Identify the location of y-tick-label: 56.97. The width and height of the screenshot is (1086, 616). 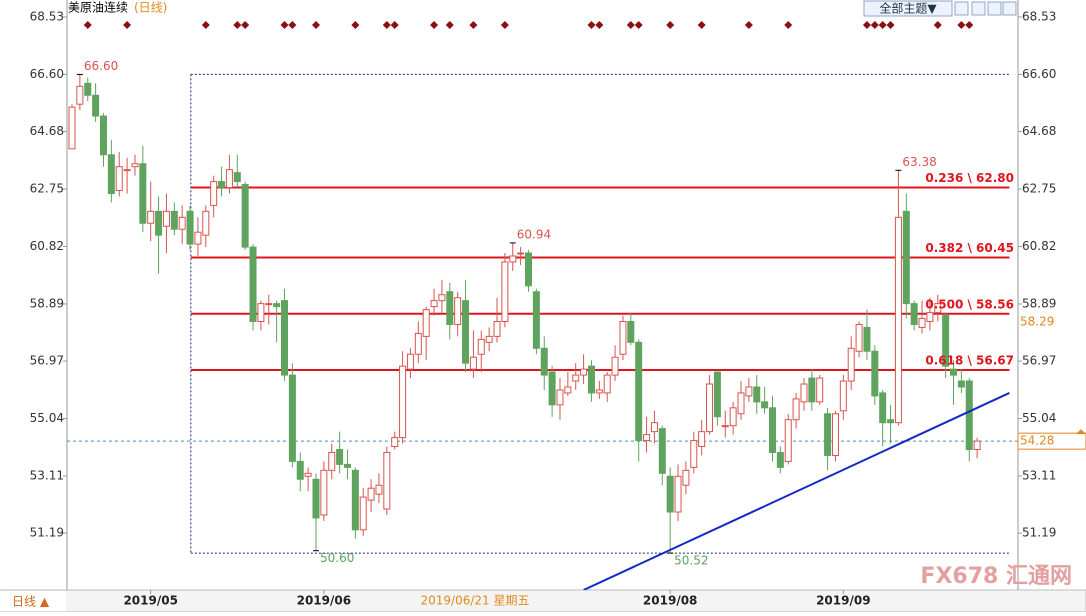
(47, 361).